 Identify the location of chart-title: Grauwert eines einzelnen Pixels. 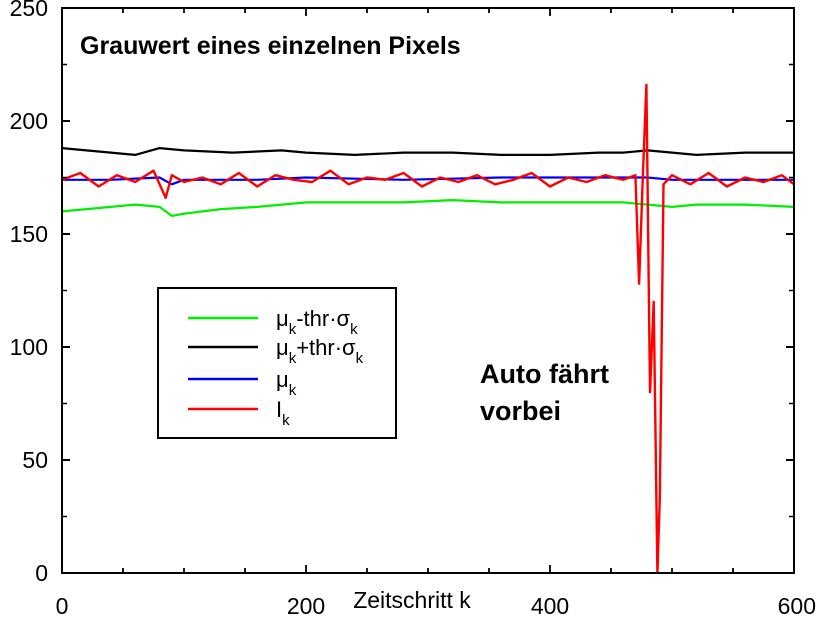
(270, 46).